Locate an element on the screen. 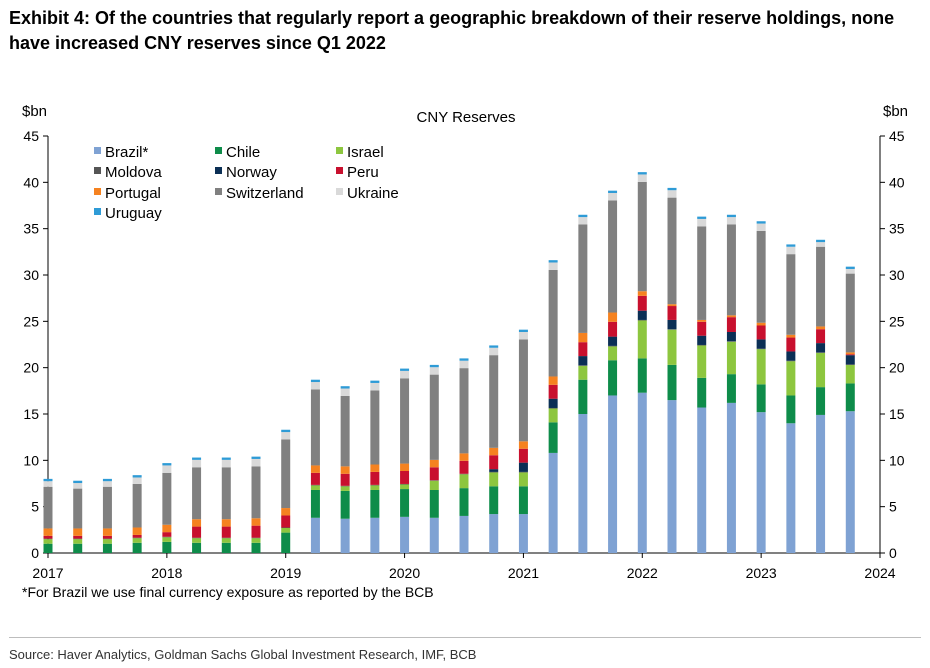 The height and width of the screenshot is (668, 930). bar-segment-israel-q4-2021 is located at coordinates (613, 353).